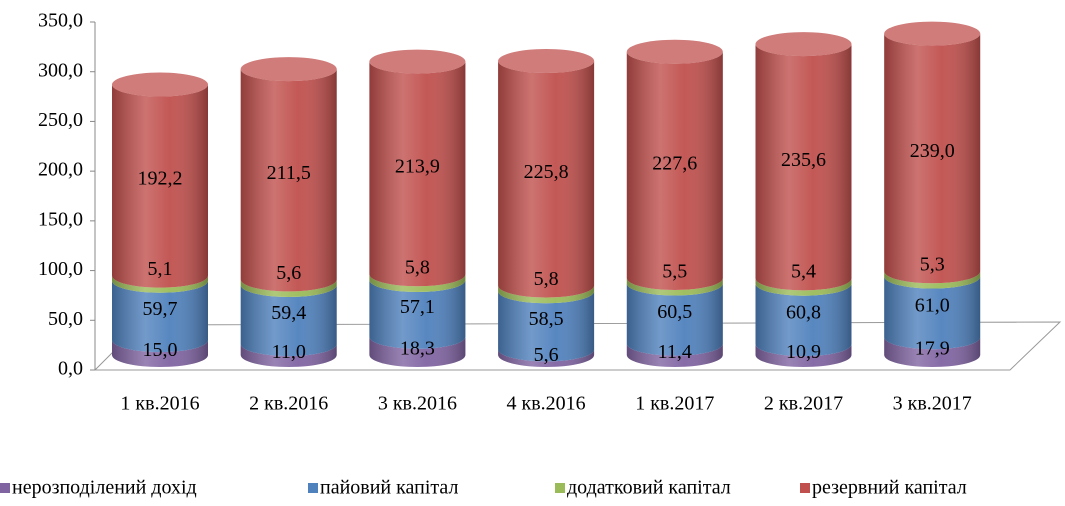  Describe the element at coordinates (932, 404) in the screenshot. I see `x-tick-label: 3 кв.2017` at that location.